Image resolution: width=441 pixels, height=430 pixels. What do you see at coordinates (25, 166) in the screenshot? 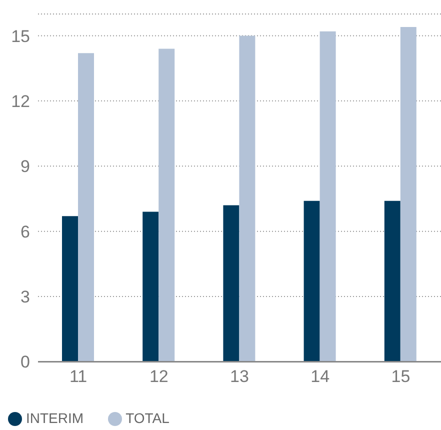
I see `y-tick-label: 9` at bounding box center [25, 166].